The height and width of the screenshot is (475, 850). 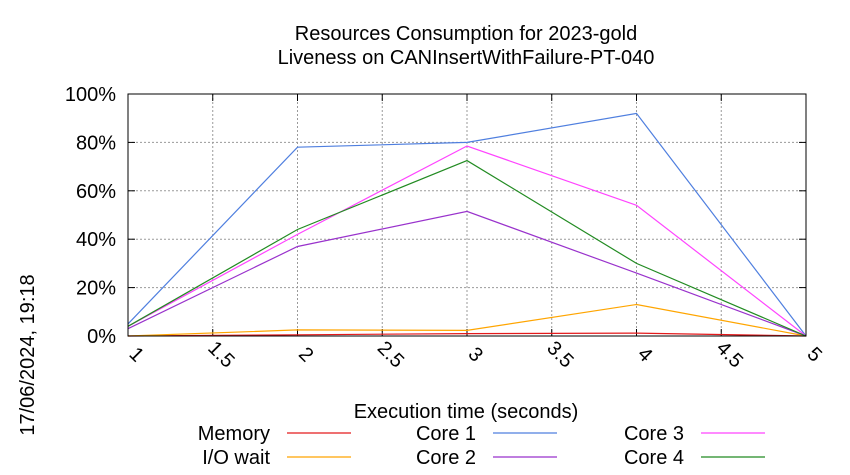 What do you see at coordinates (467, 334) in the screenshot?
I see `series-line-memory` at bounding box center [467, 334].